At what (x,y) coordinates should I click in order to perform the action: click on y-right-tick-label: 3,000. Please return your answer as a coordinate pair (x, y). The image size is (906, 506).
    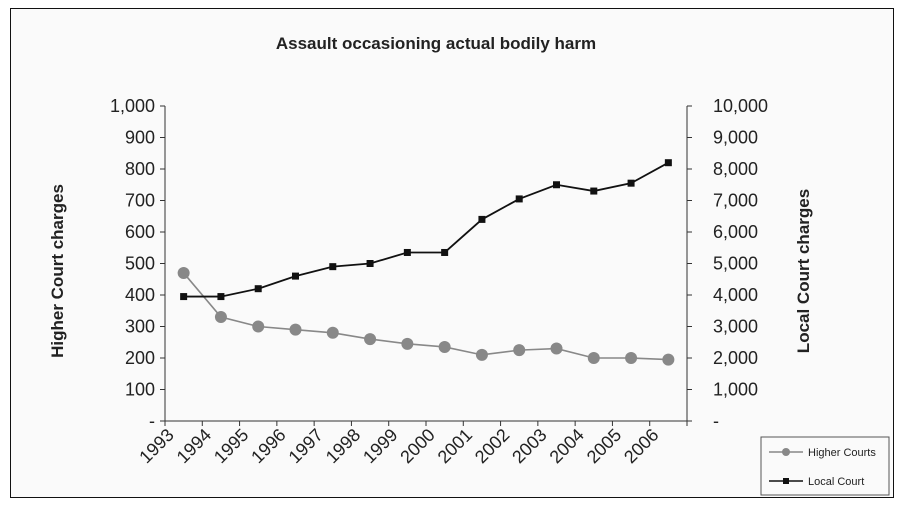
    Looking at the image, I should click on (735, 327).